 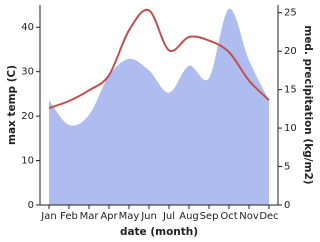 What do you see at coordinates (109, 216) in the screenshot?
I see `x-tick-label: Apr` at bounding box center [109, 216].